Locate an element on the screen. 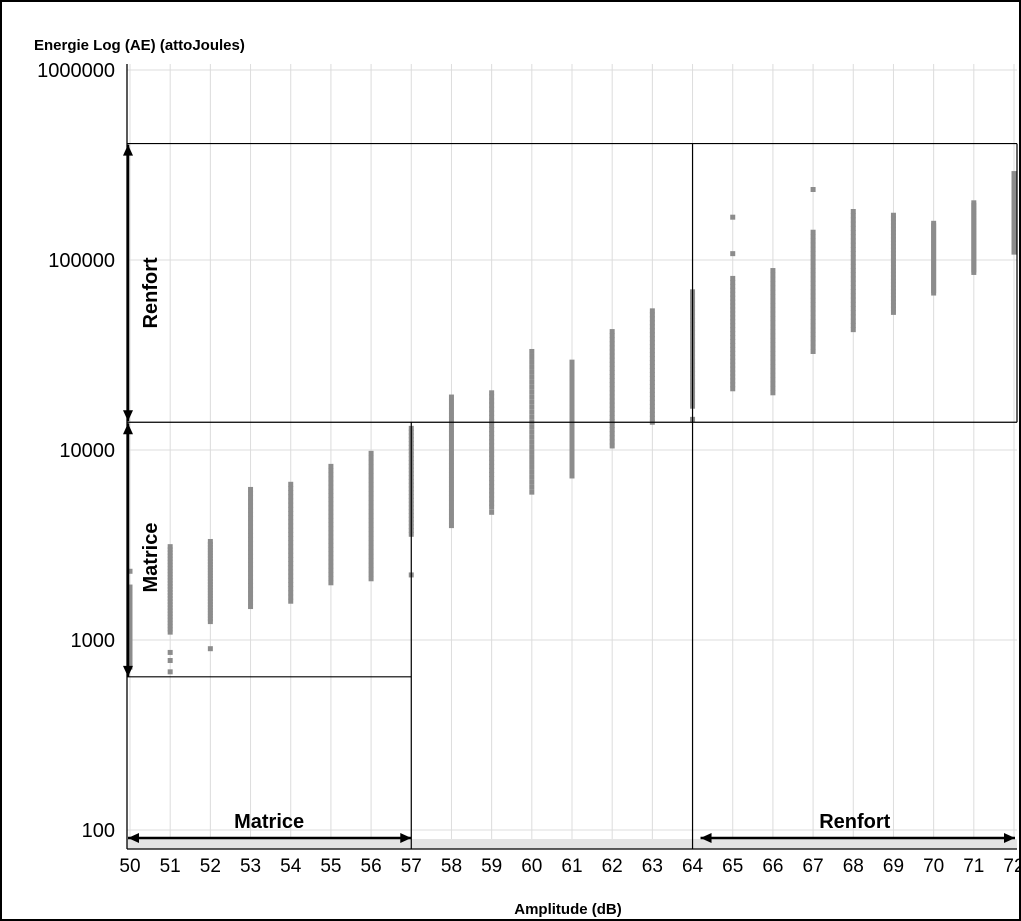  renfort-amplitude-arrow-head-end is located at coordinates (1009, 838).